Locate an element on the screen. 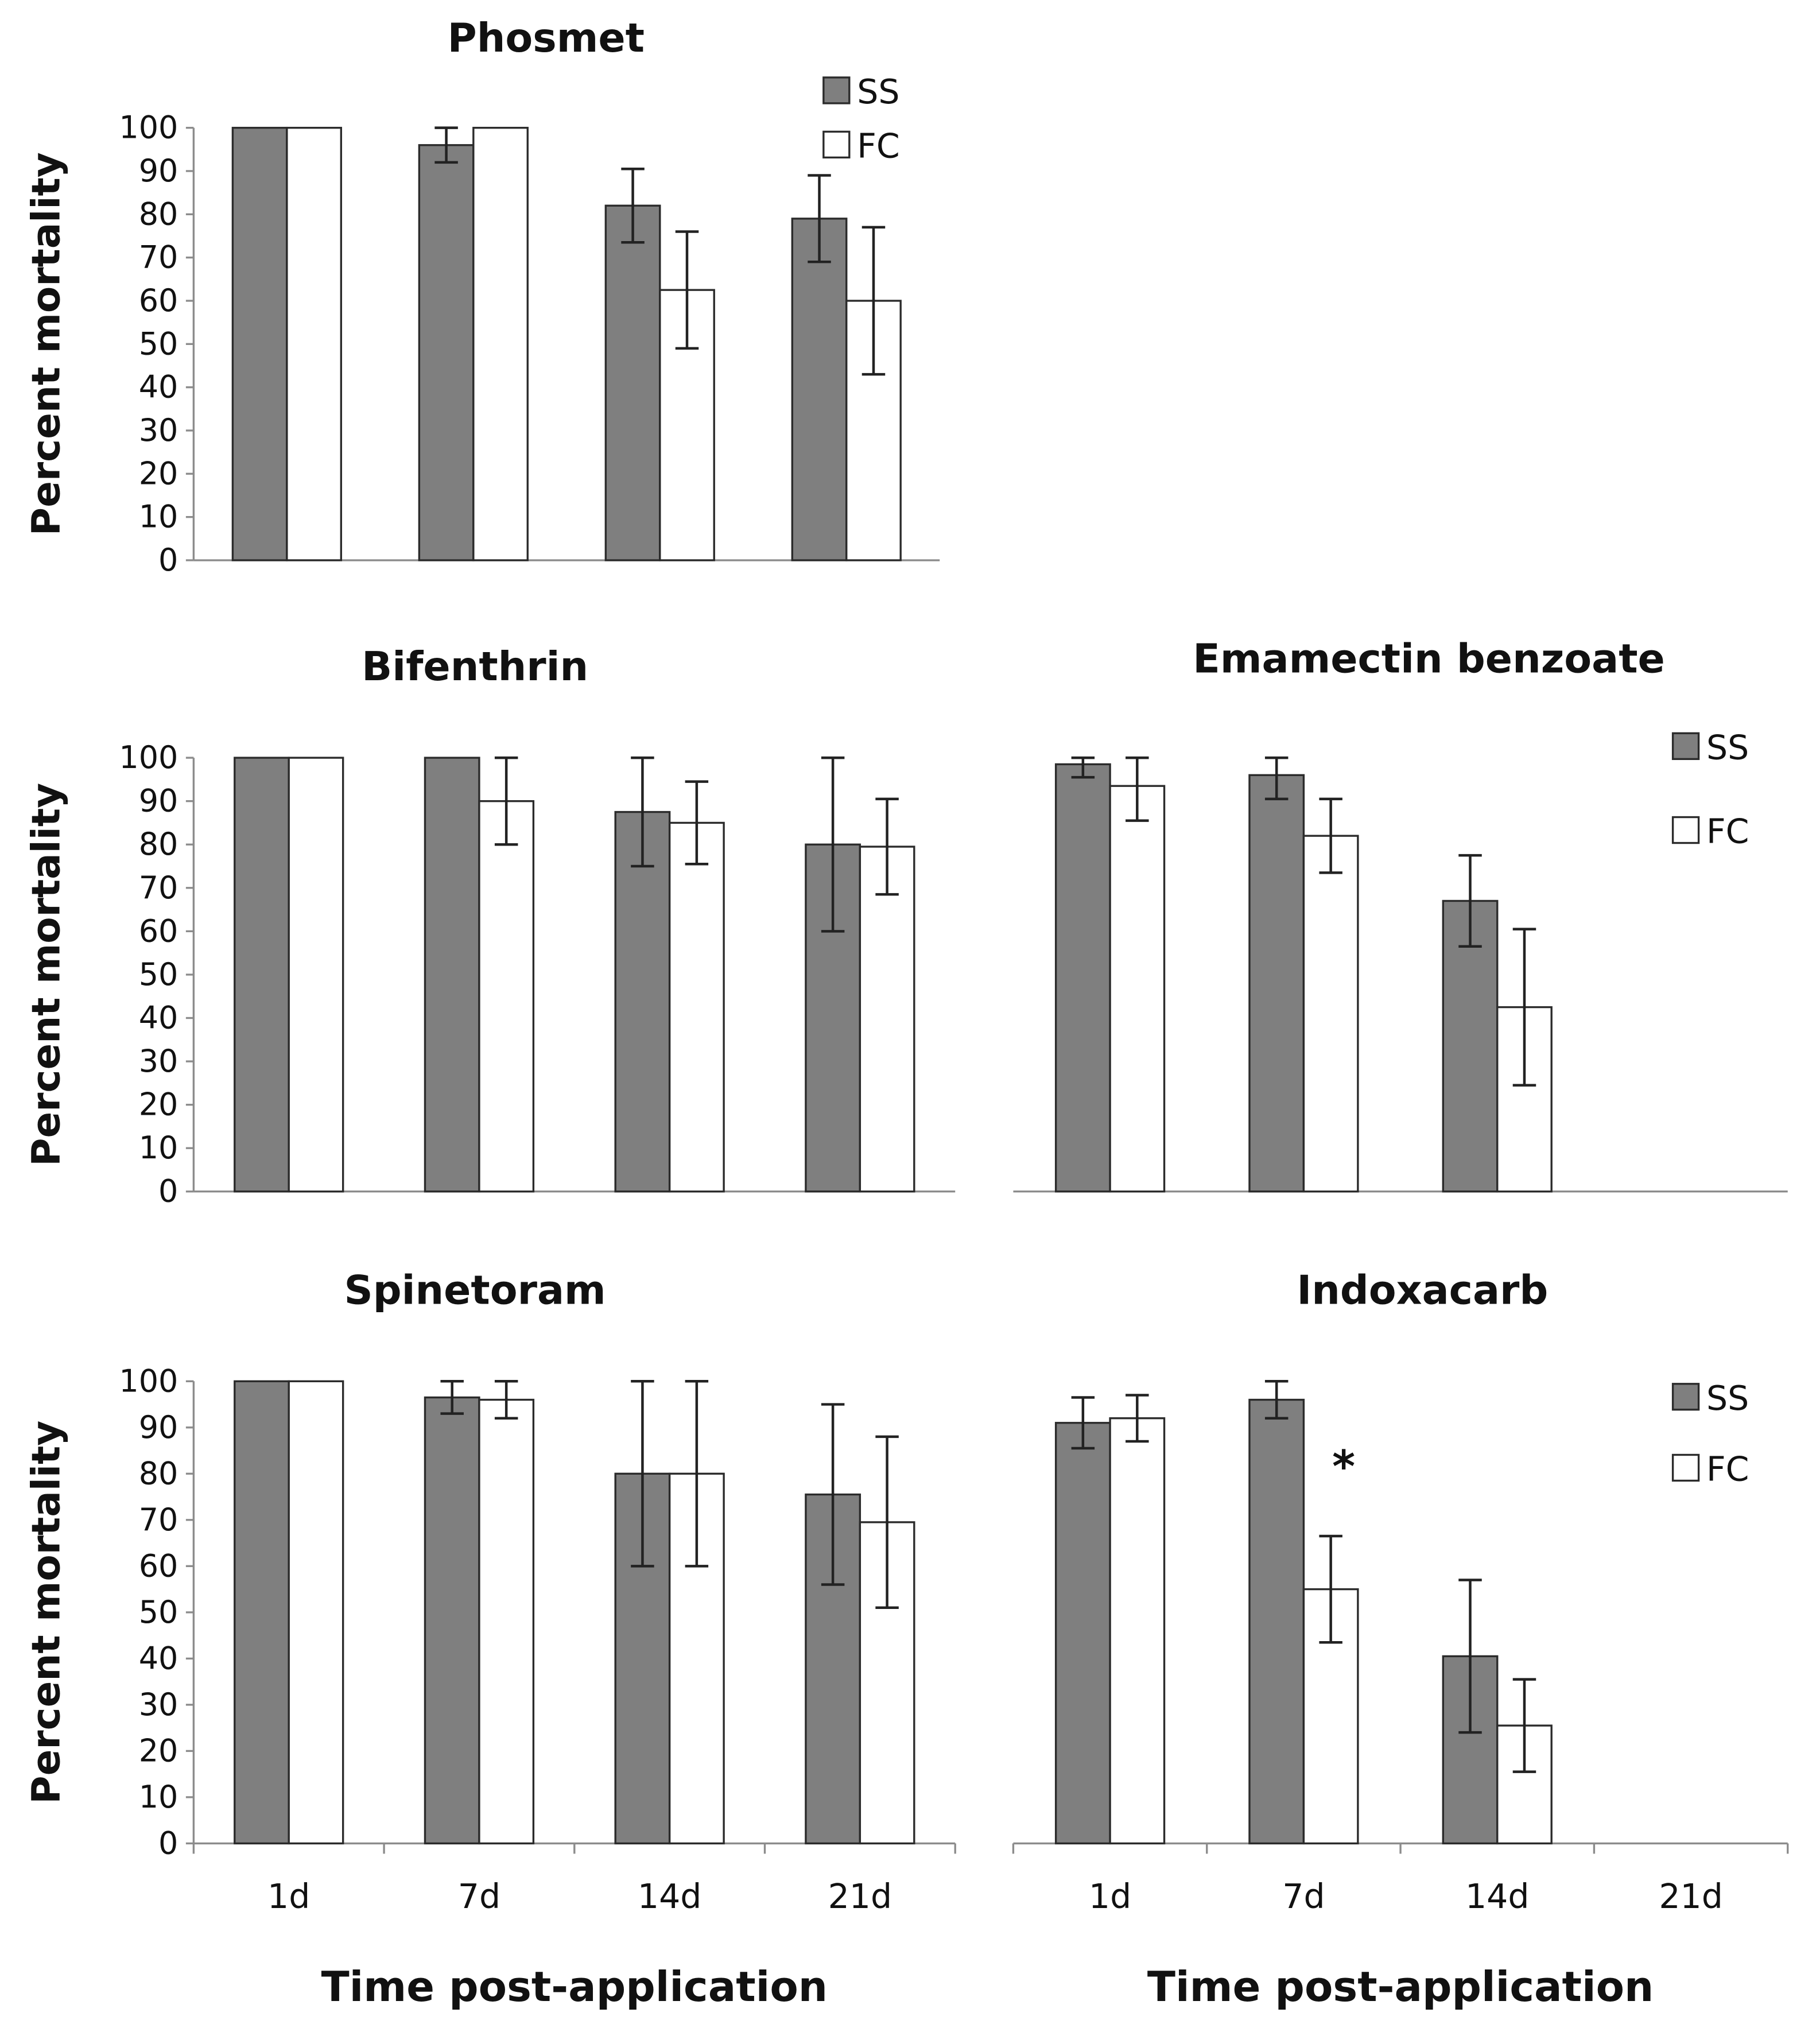 The image size is (1820, 2028). bar-fc-21d is located at coordinates (887, 1019).